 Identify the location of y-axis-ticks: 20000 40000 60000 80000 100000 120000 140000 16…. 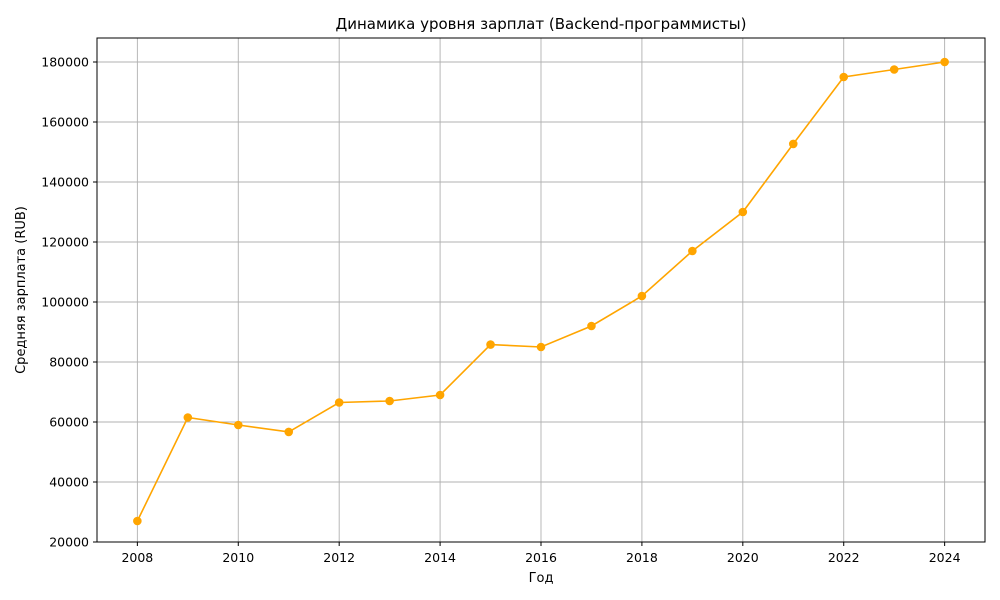
(69, 302).